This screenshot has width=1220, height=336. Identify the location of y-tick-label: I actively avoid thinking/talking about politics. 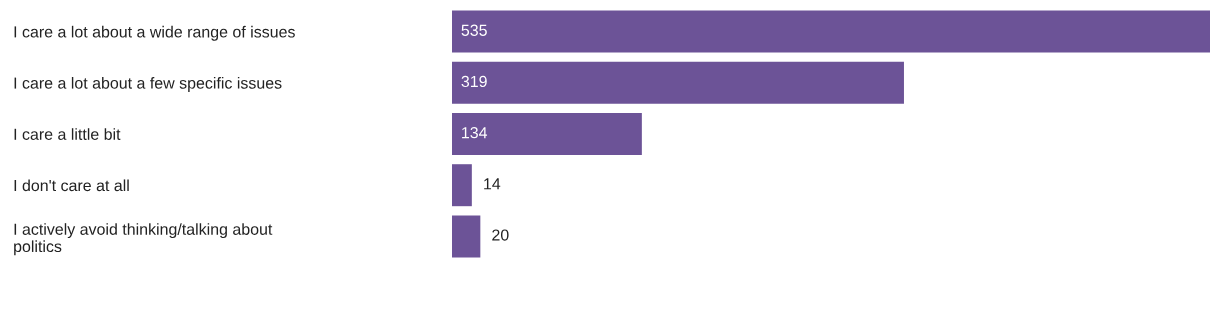
(143, 239).